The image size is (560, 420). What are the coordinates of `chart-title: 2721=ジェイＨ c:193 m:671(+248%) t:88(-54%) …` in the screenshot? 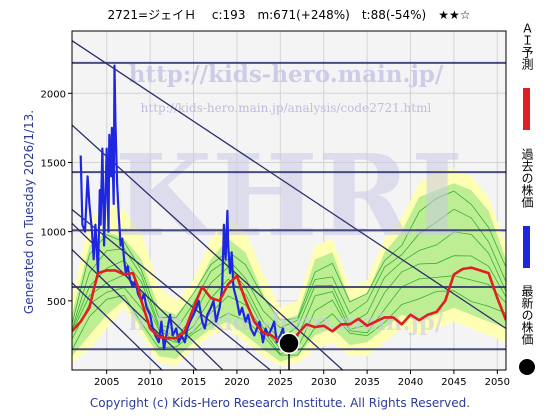 It's located at (289, 15).